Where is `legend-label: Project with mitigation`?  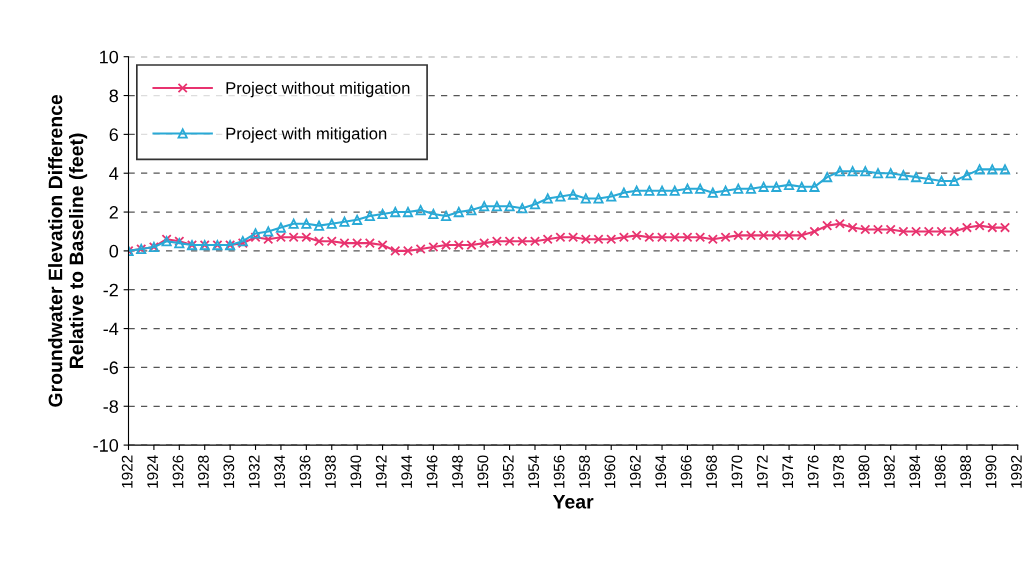
legend-label: Project with mitigation is located at coordinates (306, 135).